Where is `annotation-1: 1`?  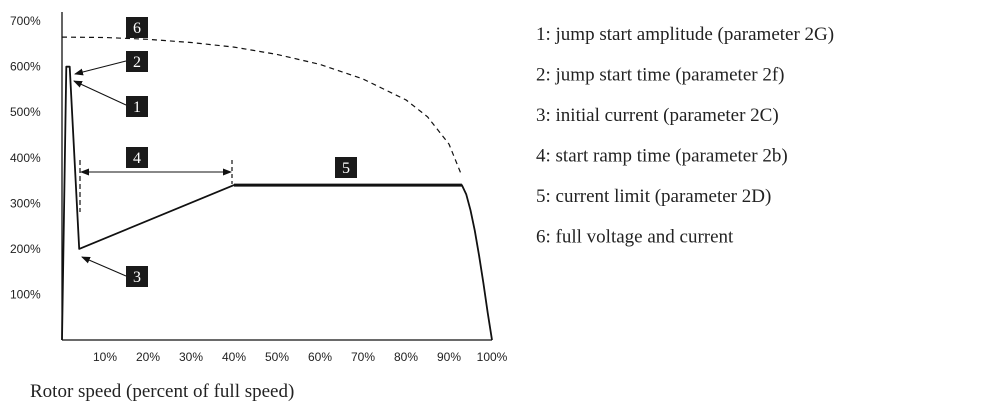 annotation-1: 1 is located at coordinates (110, 98).